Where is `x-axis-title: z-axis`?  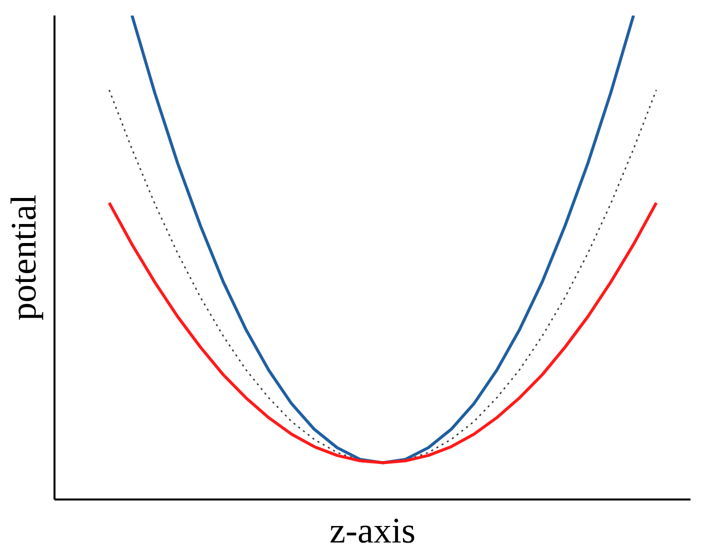 x-axis-title: z-axis is located at coordinates (373, 530).